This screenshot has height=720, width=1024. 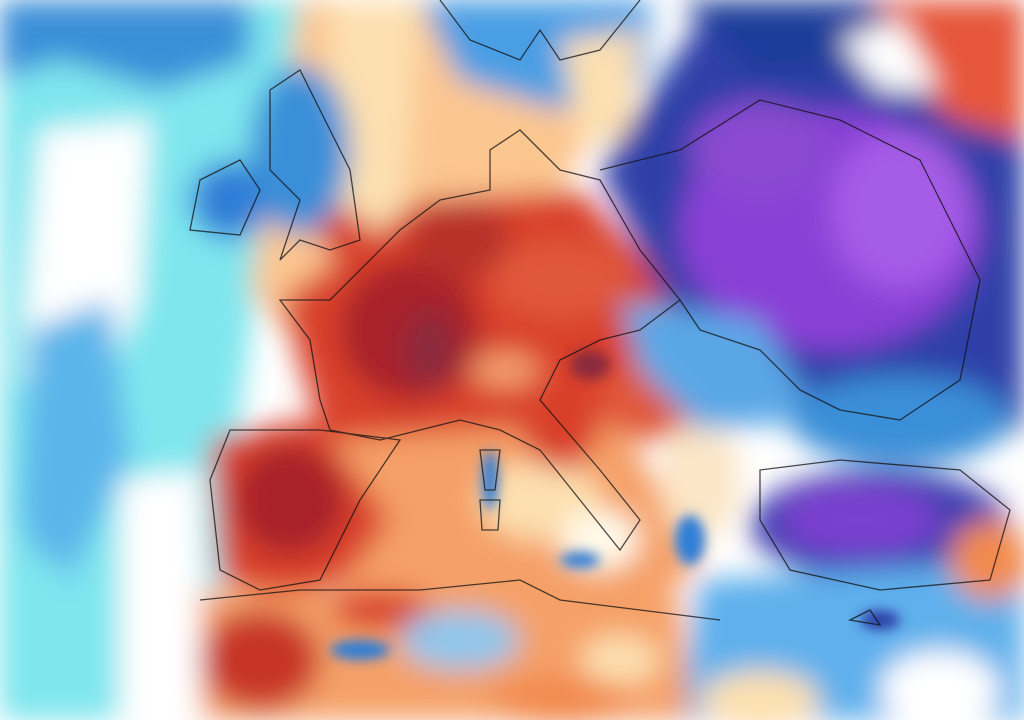 What do you see at coordinates (540, 30) in the screenshot?
I see `scandinavia-coastline` at bounding box center [540, 30].